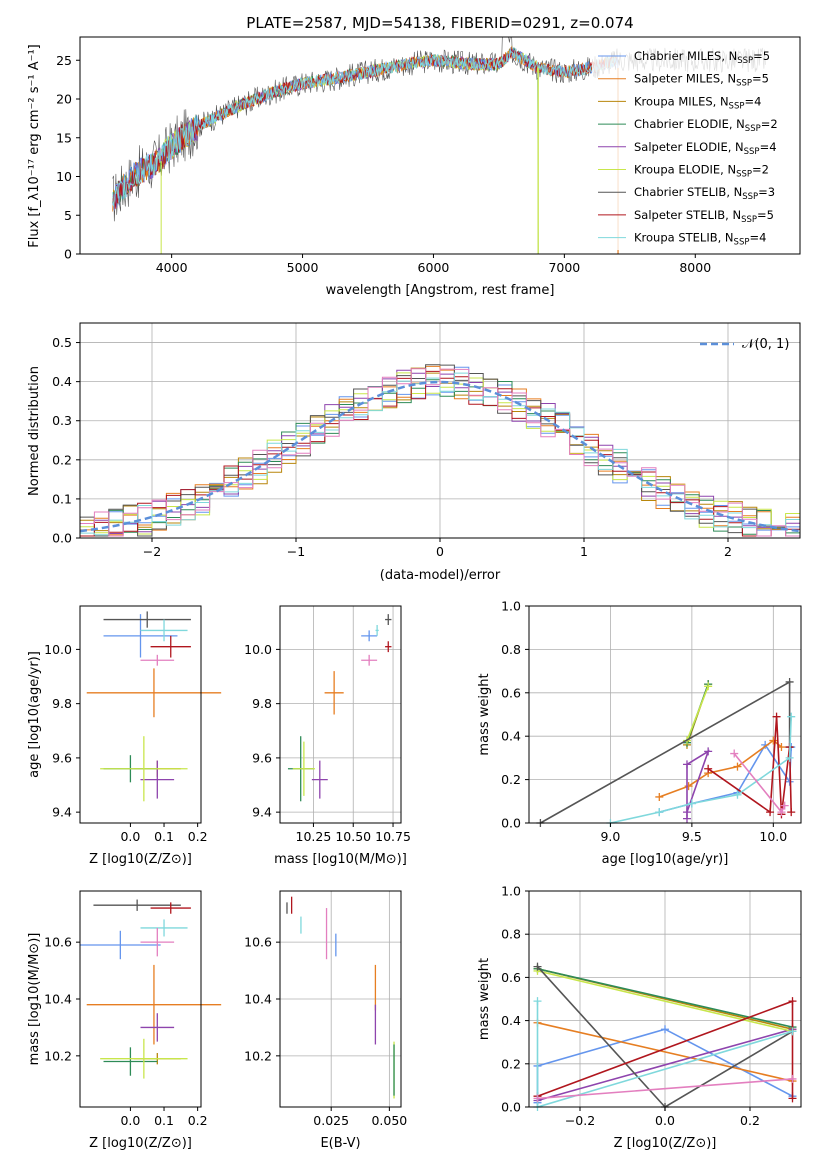  Describe the element at coordinates (734, 753) in the screenshot. I see `weight_vs_age-marker-kroupa_miles_b` at that location.